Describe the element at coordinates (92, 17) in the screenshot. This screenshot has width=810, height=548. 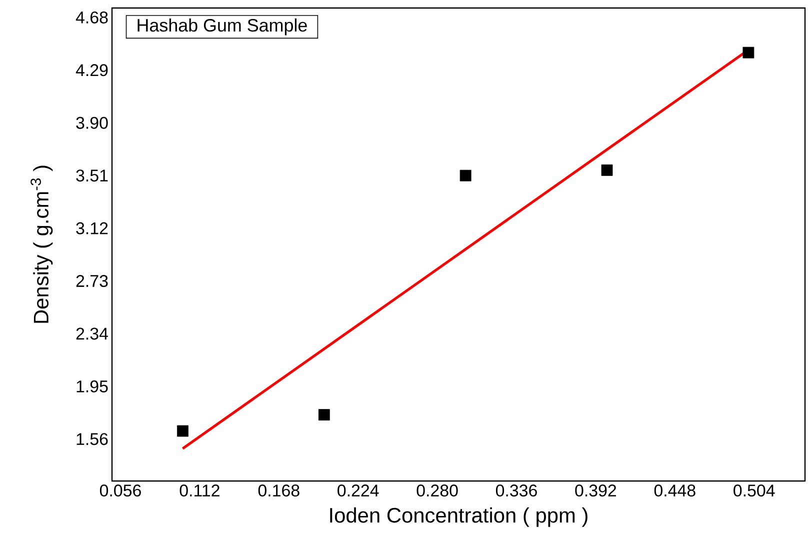
I see `y-tick-label: 4.68` at that location.